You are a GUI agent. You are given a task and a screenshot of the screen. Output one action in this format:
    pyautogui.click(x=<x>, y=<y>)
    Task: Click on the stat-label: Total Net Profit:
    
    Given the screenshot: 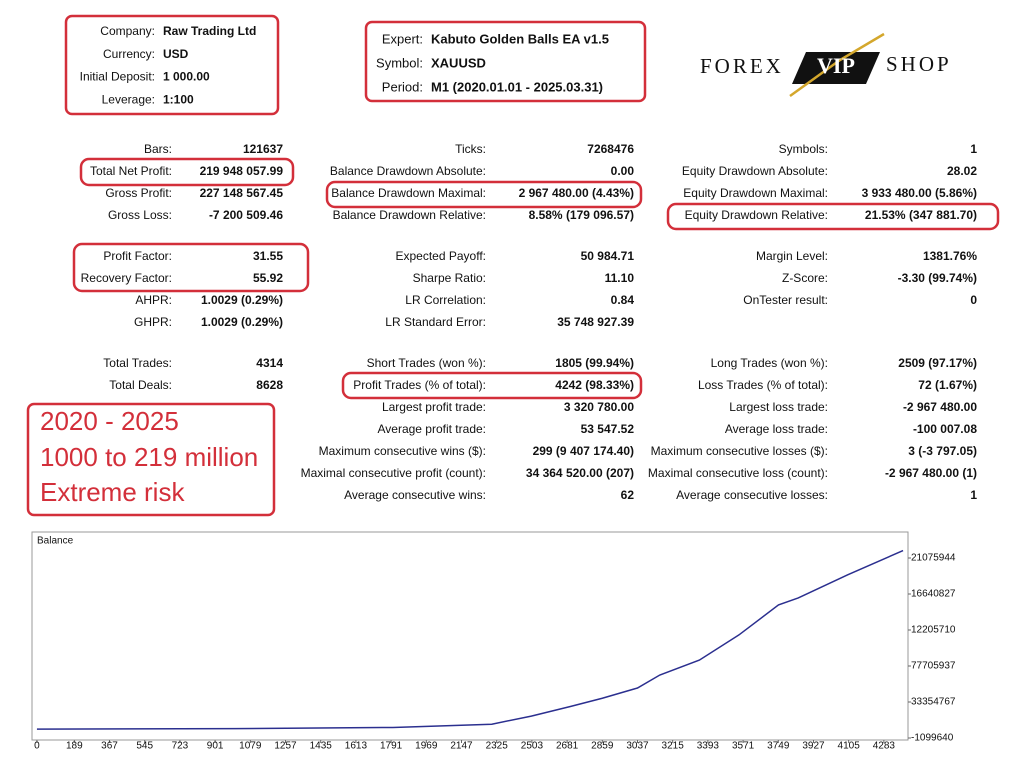 What is the action you would take?
    pyautogui.click(x=131, y=171)
    